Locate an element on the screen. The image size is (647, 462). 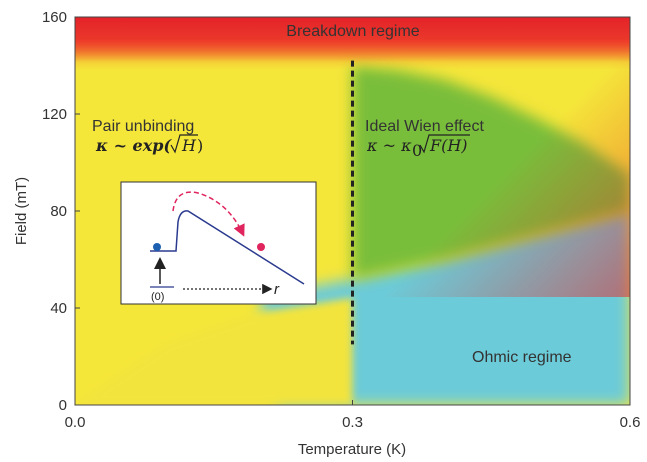
blue-charge-icon is located at coordinates (157, 247).